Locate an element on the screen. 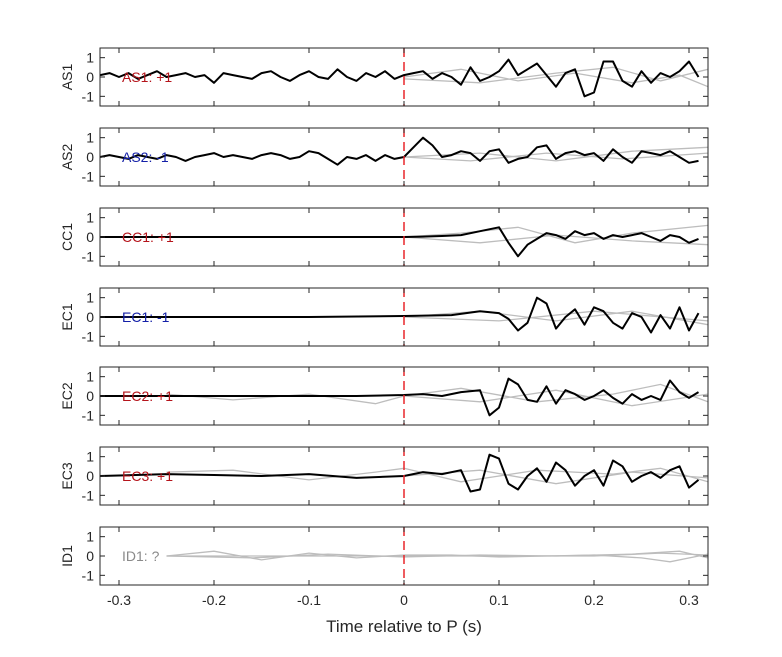 The image size is (782, 657). y-axis-label: CC1 is located at coordinates (67, 237).